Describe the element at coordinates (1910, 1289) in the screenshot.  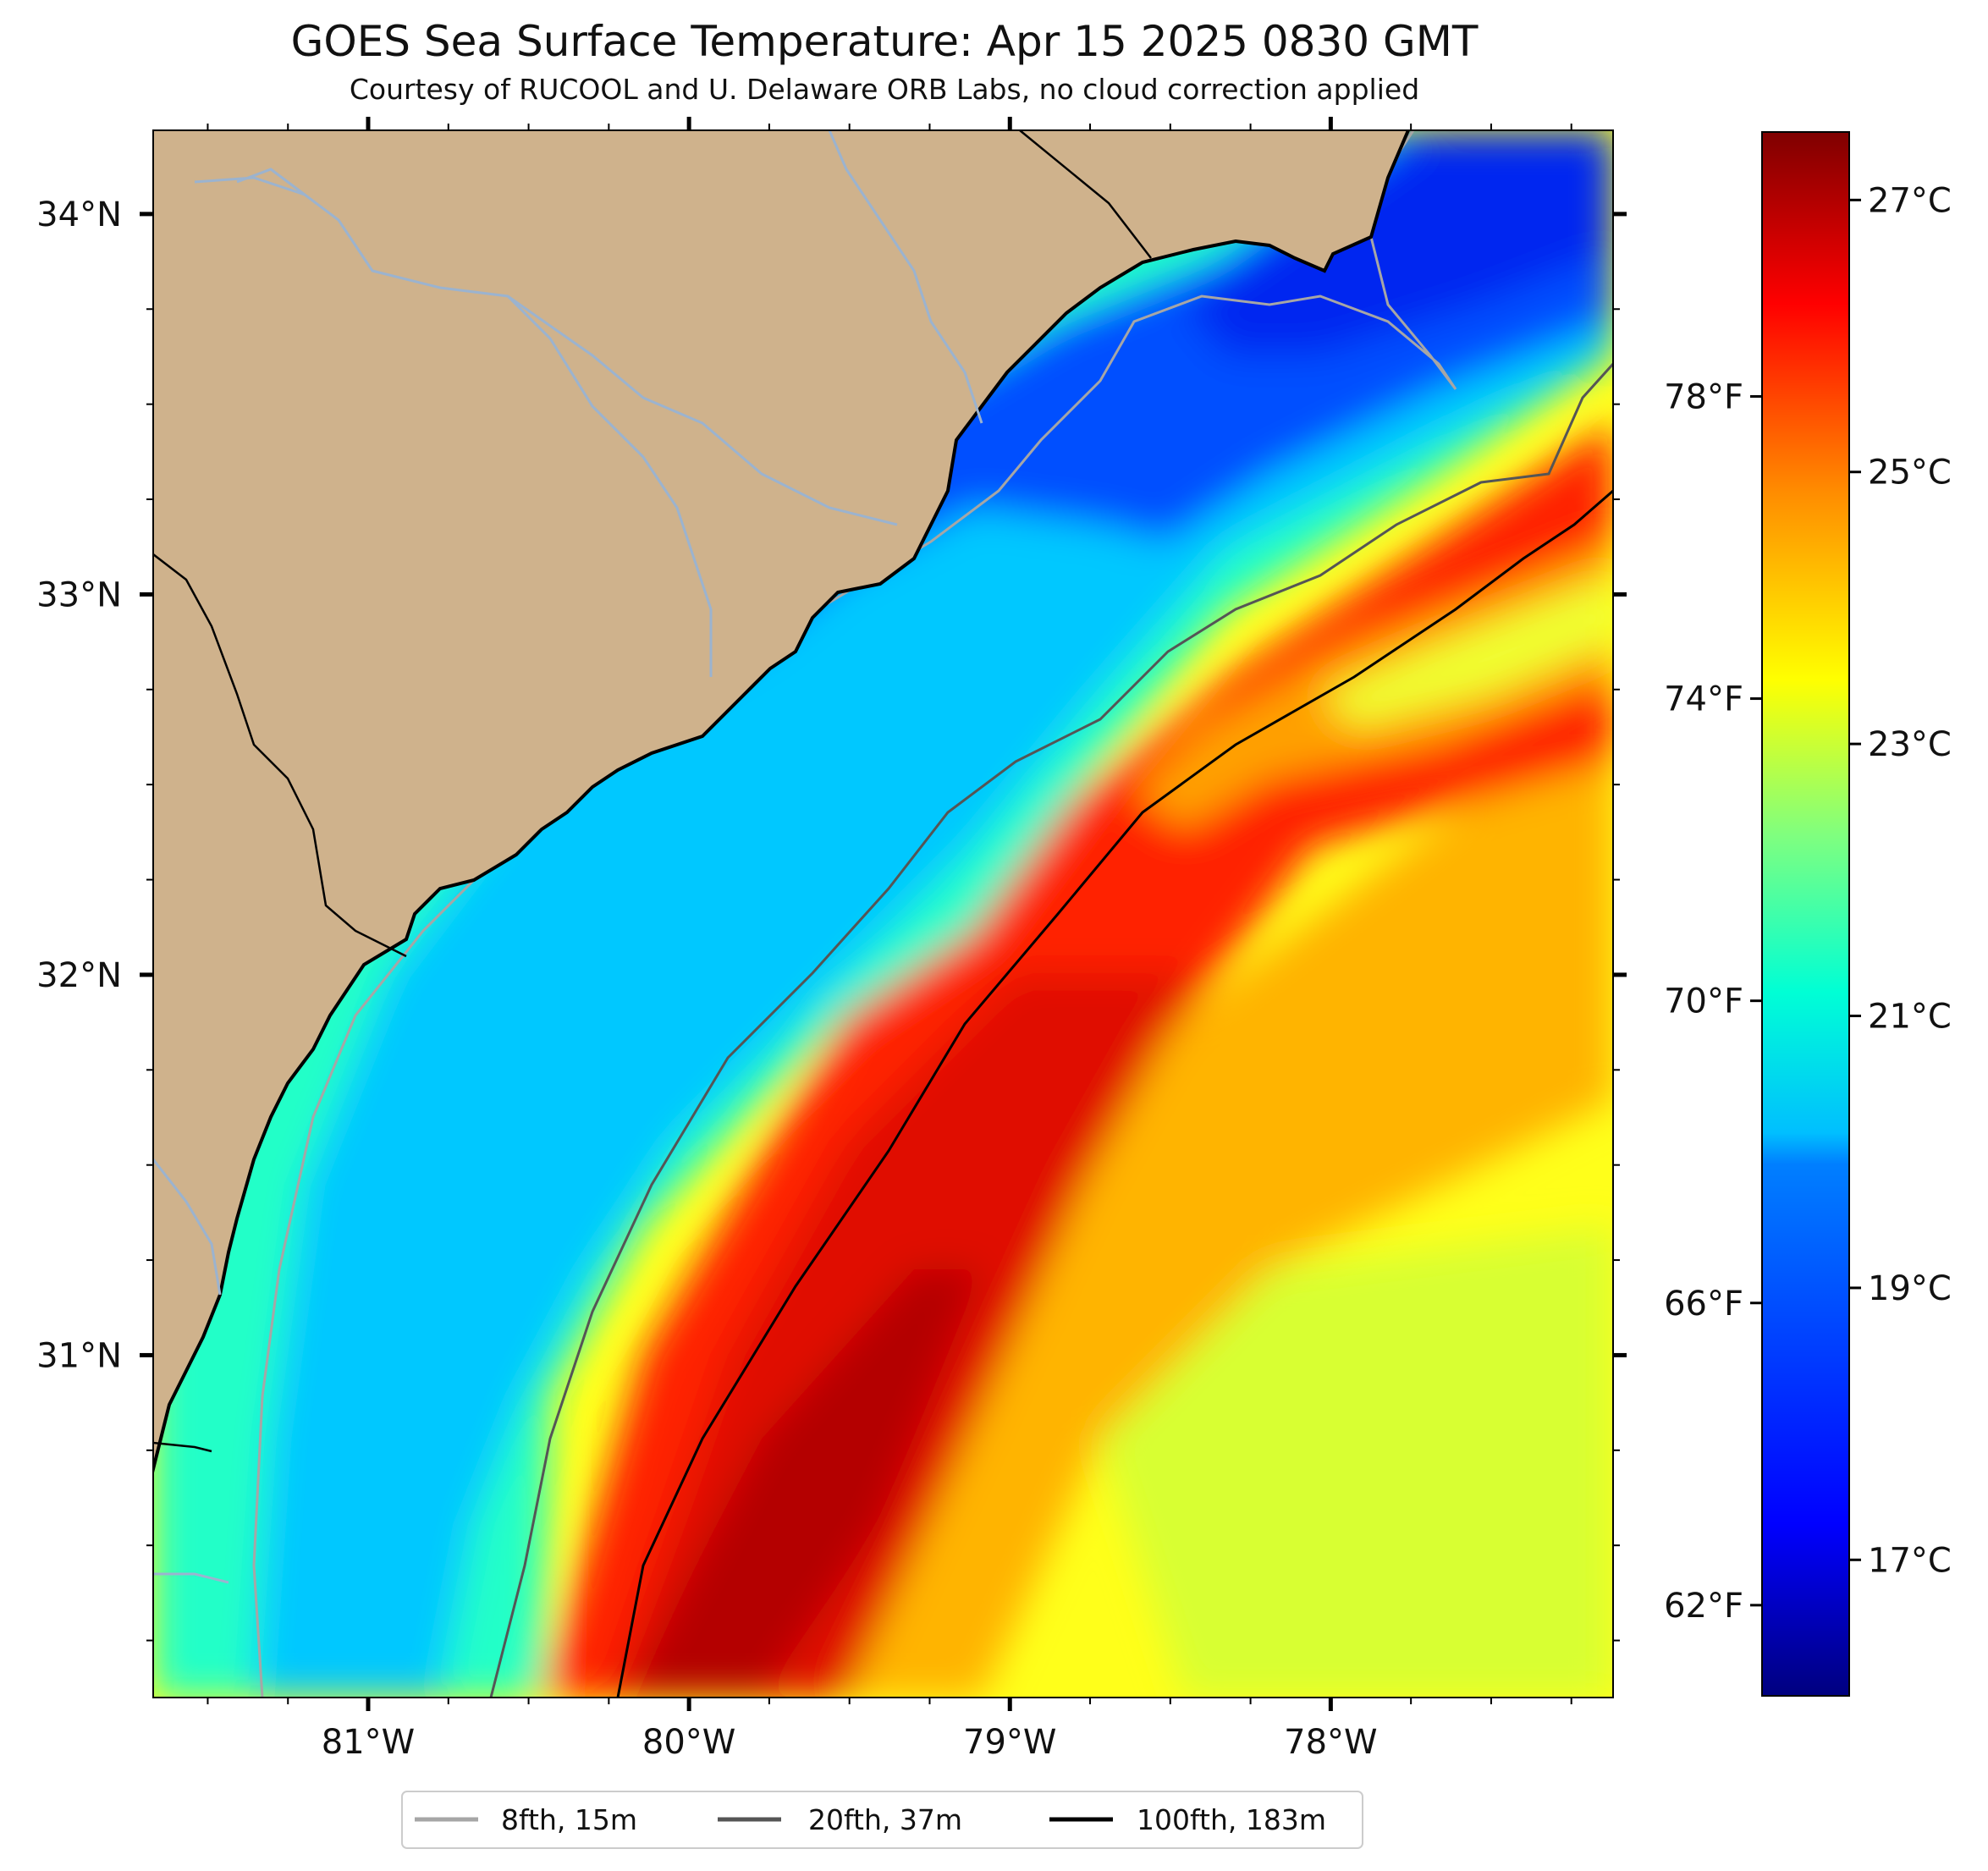
I see `colorbar-c-label: 19°C` at that location.